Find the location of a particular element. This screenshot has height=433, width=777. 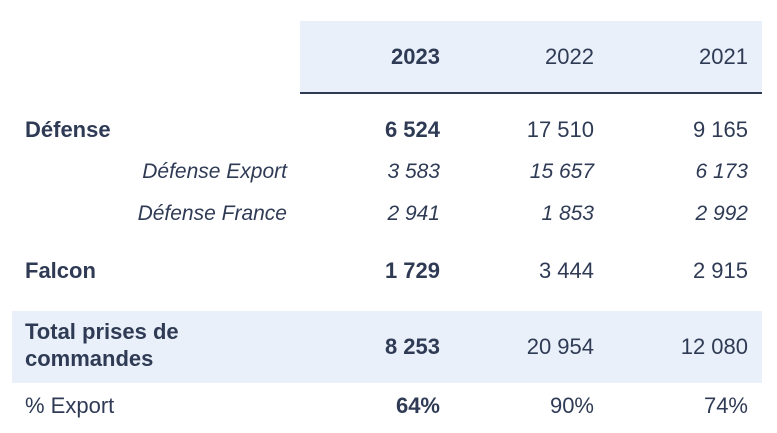

row-label-export-pct: % Export is located at coordinates (70, 405).